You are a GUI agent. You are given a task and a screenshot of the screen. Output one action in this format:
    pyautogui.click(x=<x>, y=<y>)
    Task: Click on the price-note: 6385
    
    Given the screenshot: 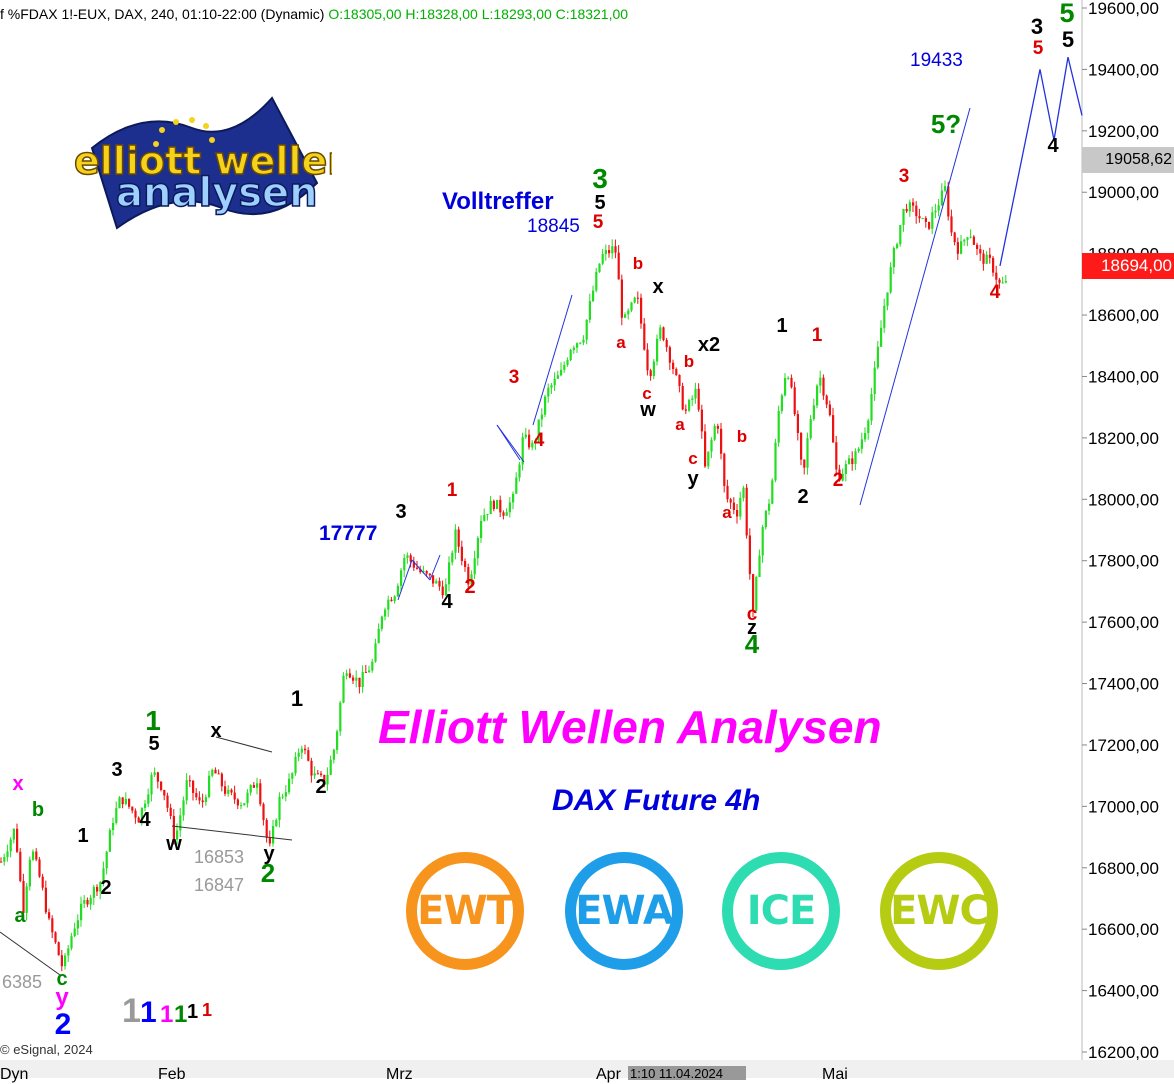 What is the action you would take?
    pyautogui.click(x=22, y=982)
    